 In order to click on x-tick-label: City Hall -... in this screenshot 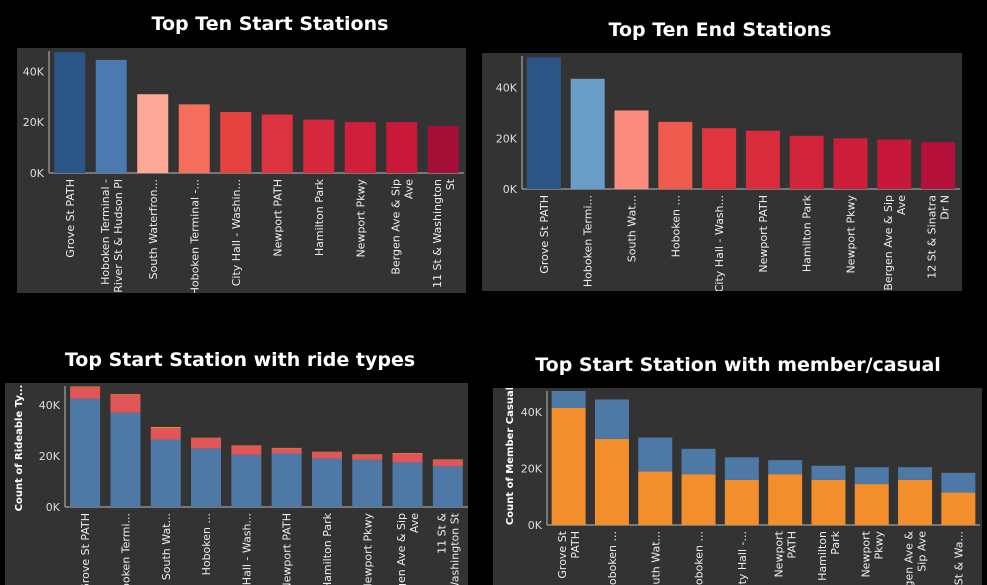, I will do `click(742, 558)`.